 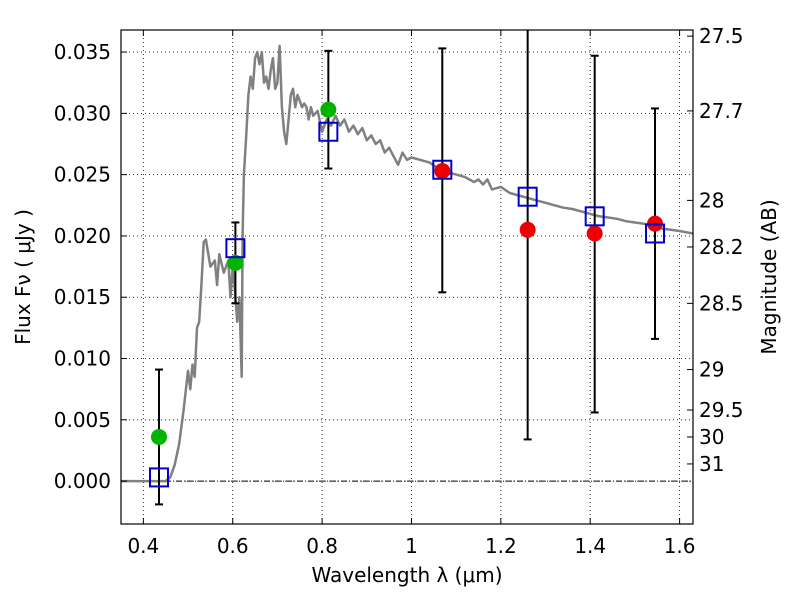 I want to click on mag-tick-label: 28, so click(x=711, y=200).